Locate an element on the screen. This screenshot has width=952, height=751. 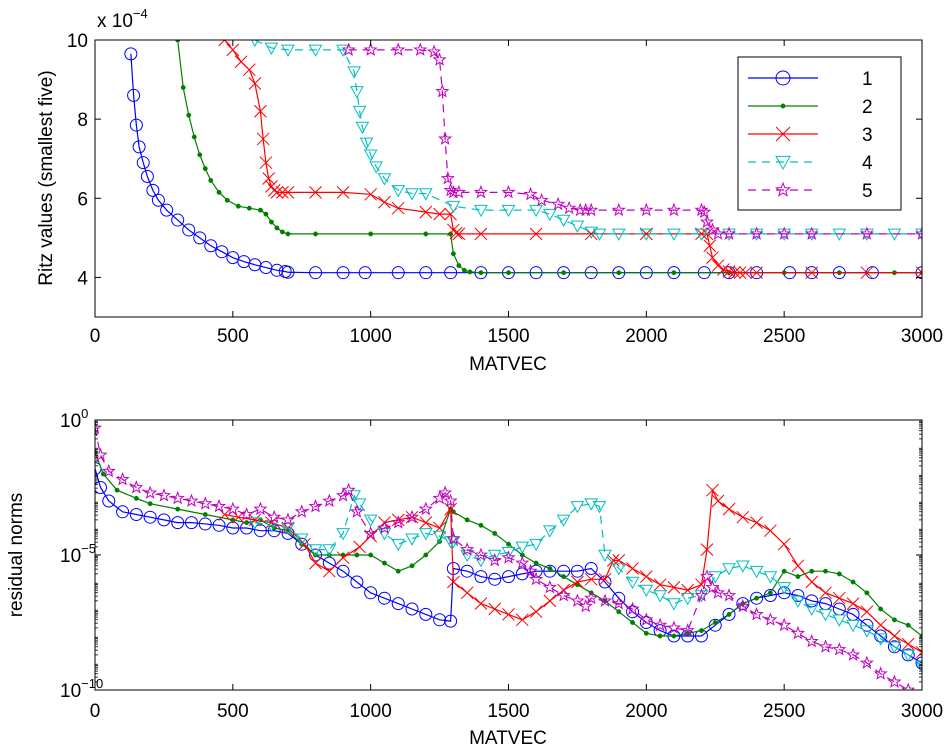
x-tick-label: 2500 is located at coordinates (784, 336).